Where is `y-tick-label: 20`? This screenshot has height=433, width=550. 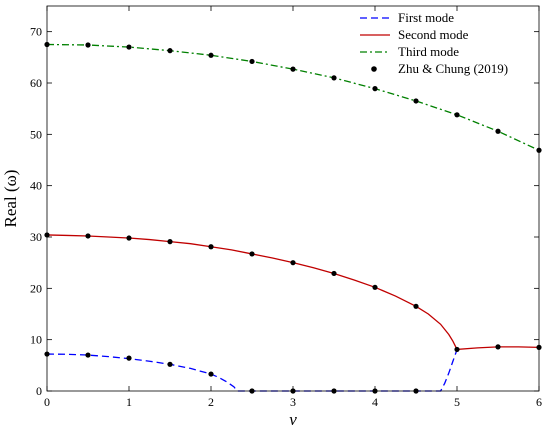
y-tick-label: 20 is located at coordinates (36, 288).